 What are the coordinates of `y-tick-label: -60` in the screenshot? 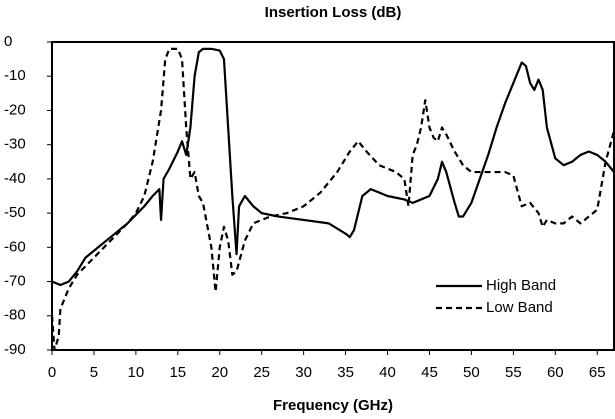 It's located at (15, 246).